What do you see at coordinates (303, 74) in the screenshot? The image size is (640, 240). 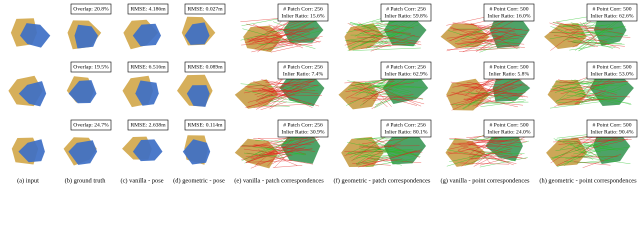 I see `cell-label: Inlier Ratio: 7.4%` at bounding box center [303, 74].